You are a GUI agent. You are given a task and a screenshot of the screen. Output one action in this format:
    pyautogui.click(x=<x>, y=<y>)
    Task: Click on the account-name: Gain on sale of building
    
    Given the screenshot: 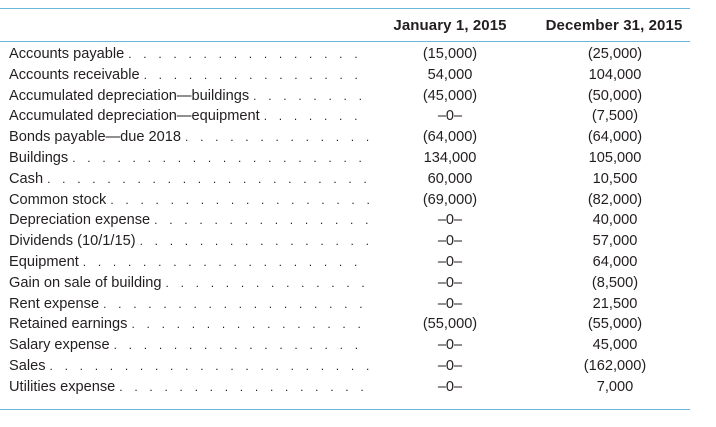 What is the action you would take?
    pyautogui.click(x=87, y=283)
    